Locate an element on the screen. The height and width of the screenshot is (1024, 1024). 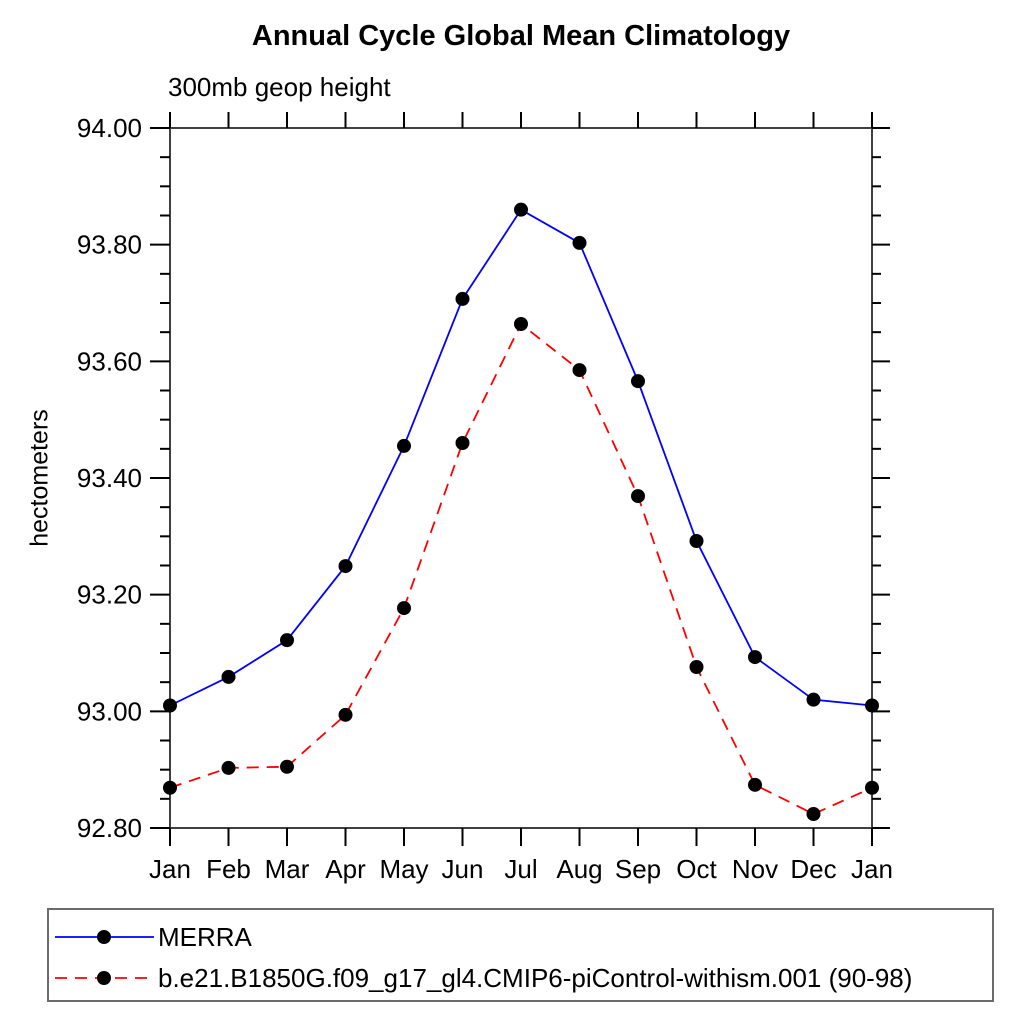
x-tick-label: Aug is located at coordinates (579, 869).